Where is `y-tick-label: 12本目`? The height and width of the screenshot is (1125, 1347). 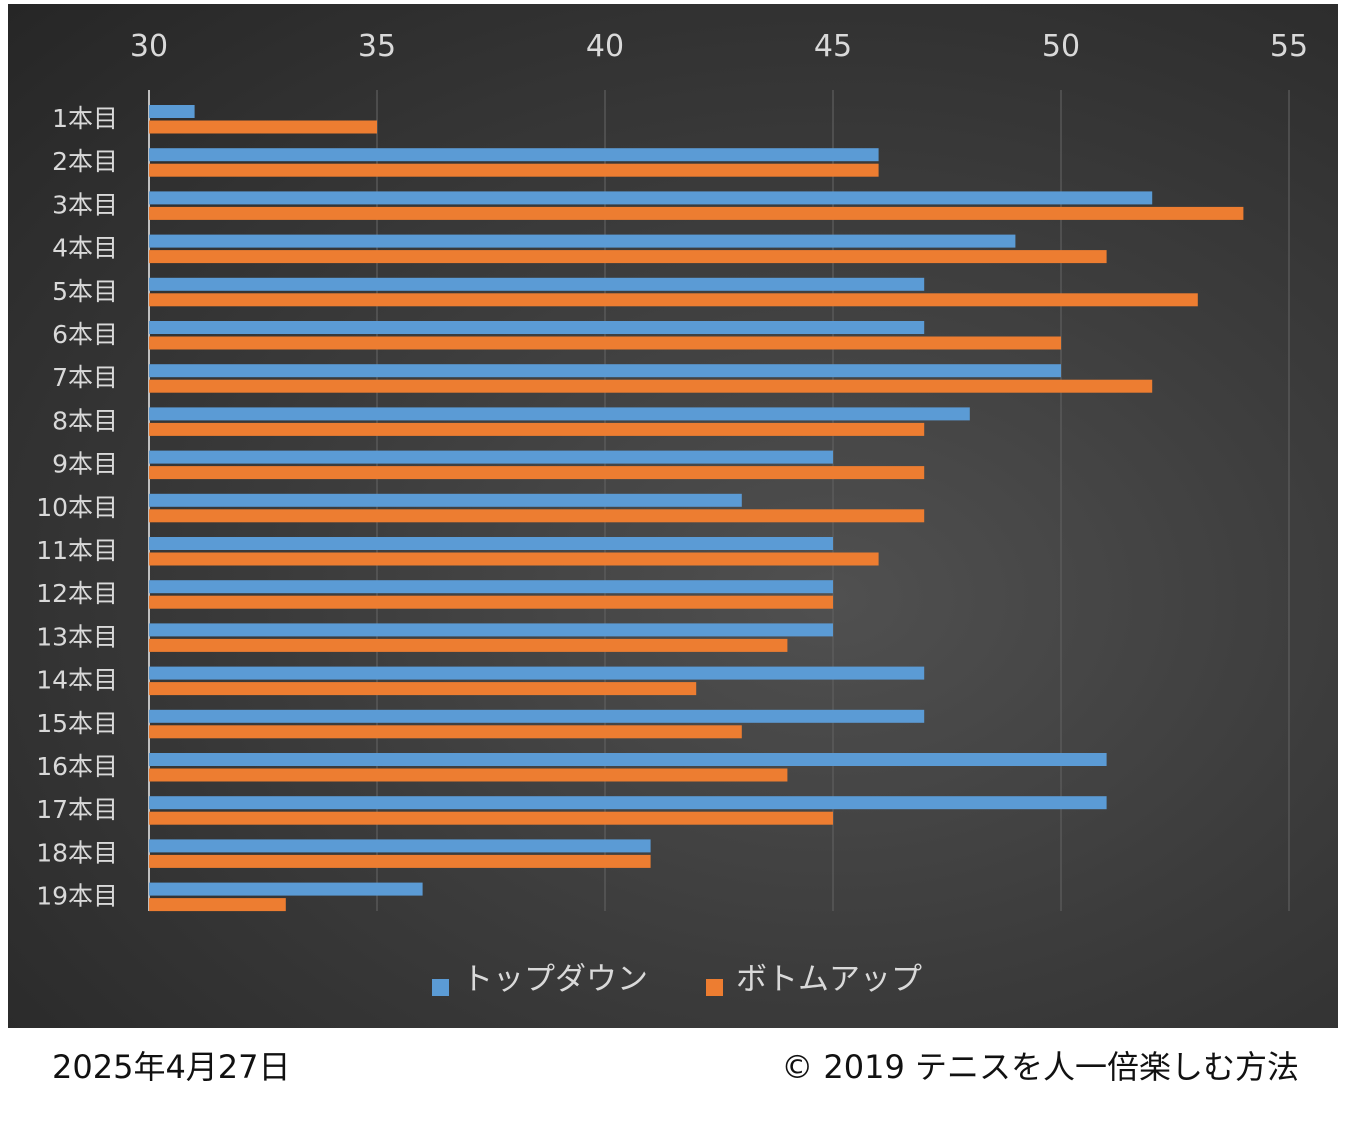 y-tick-label: 12本目 is located at coordinates (77, 593).